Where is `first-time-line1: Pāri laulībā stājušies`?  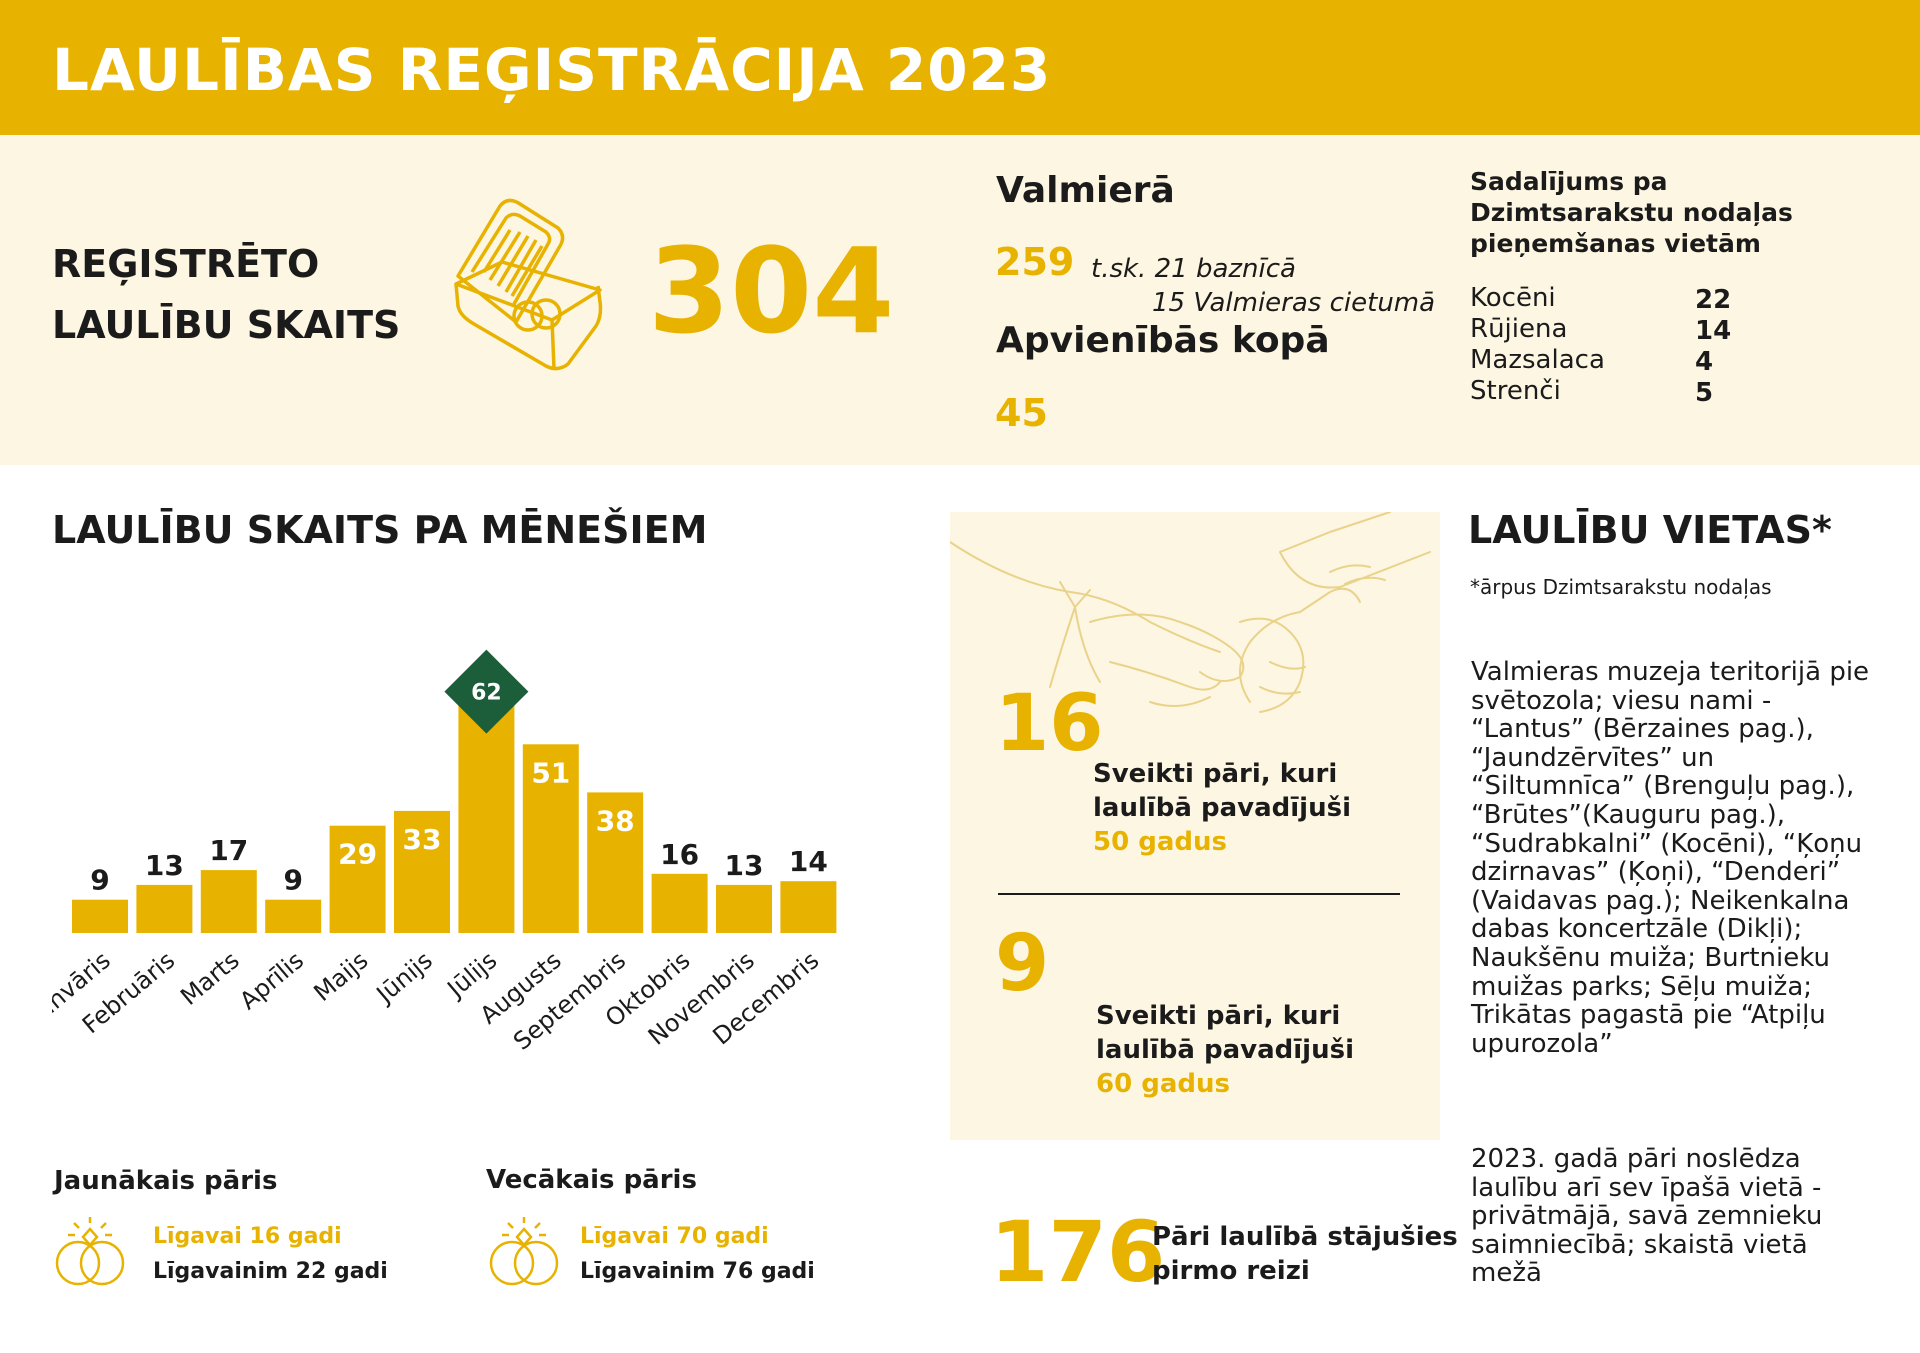 first-time-line1: Pāri laulībā stājušies is located at coordinates (1305, 1237).